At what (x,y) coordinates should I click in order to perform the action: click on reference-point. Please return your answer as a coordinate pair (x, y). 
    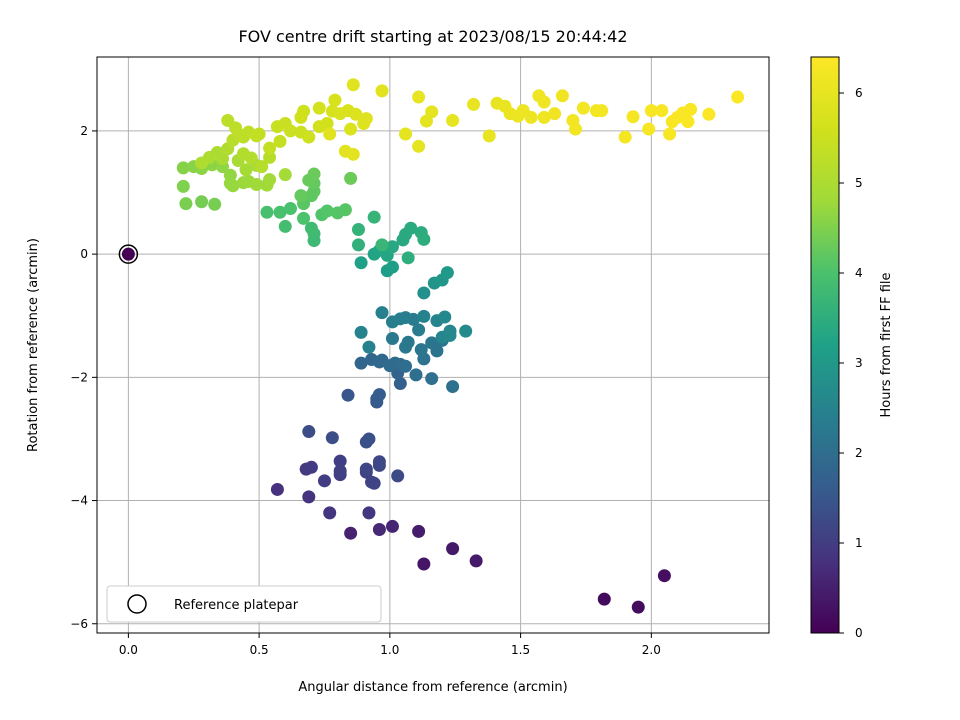
    Looking at the image, I should click on (128, 254).